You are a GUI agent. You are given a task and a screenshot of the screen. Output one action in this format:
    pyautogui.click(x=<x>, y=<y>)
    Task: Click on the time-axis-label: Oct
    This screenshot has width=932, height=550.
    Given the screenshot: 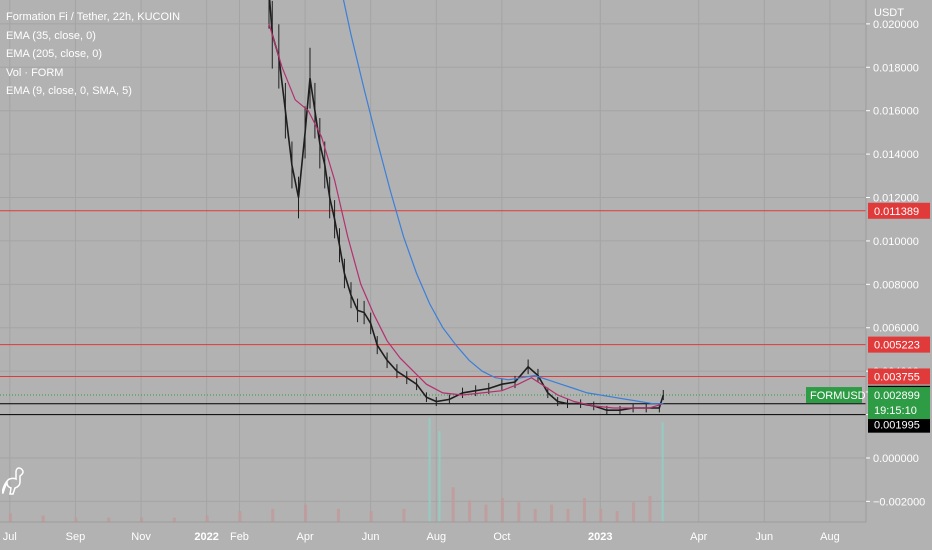 What is the action you would take?
    pyautogui.click(x=501, y=537)
    